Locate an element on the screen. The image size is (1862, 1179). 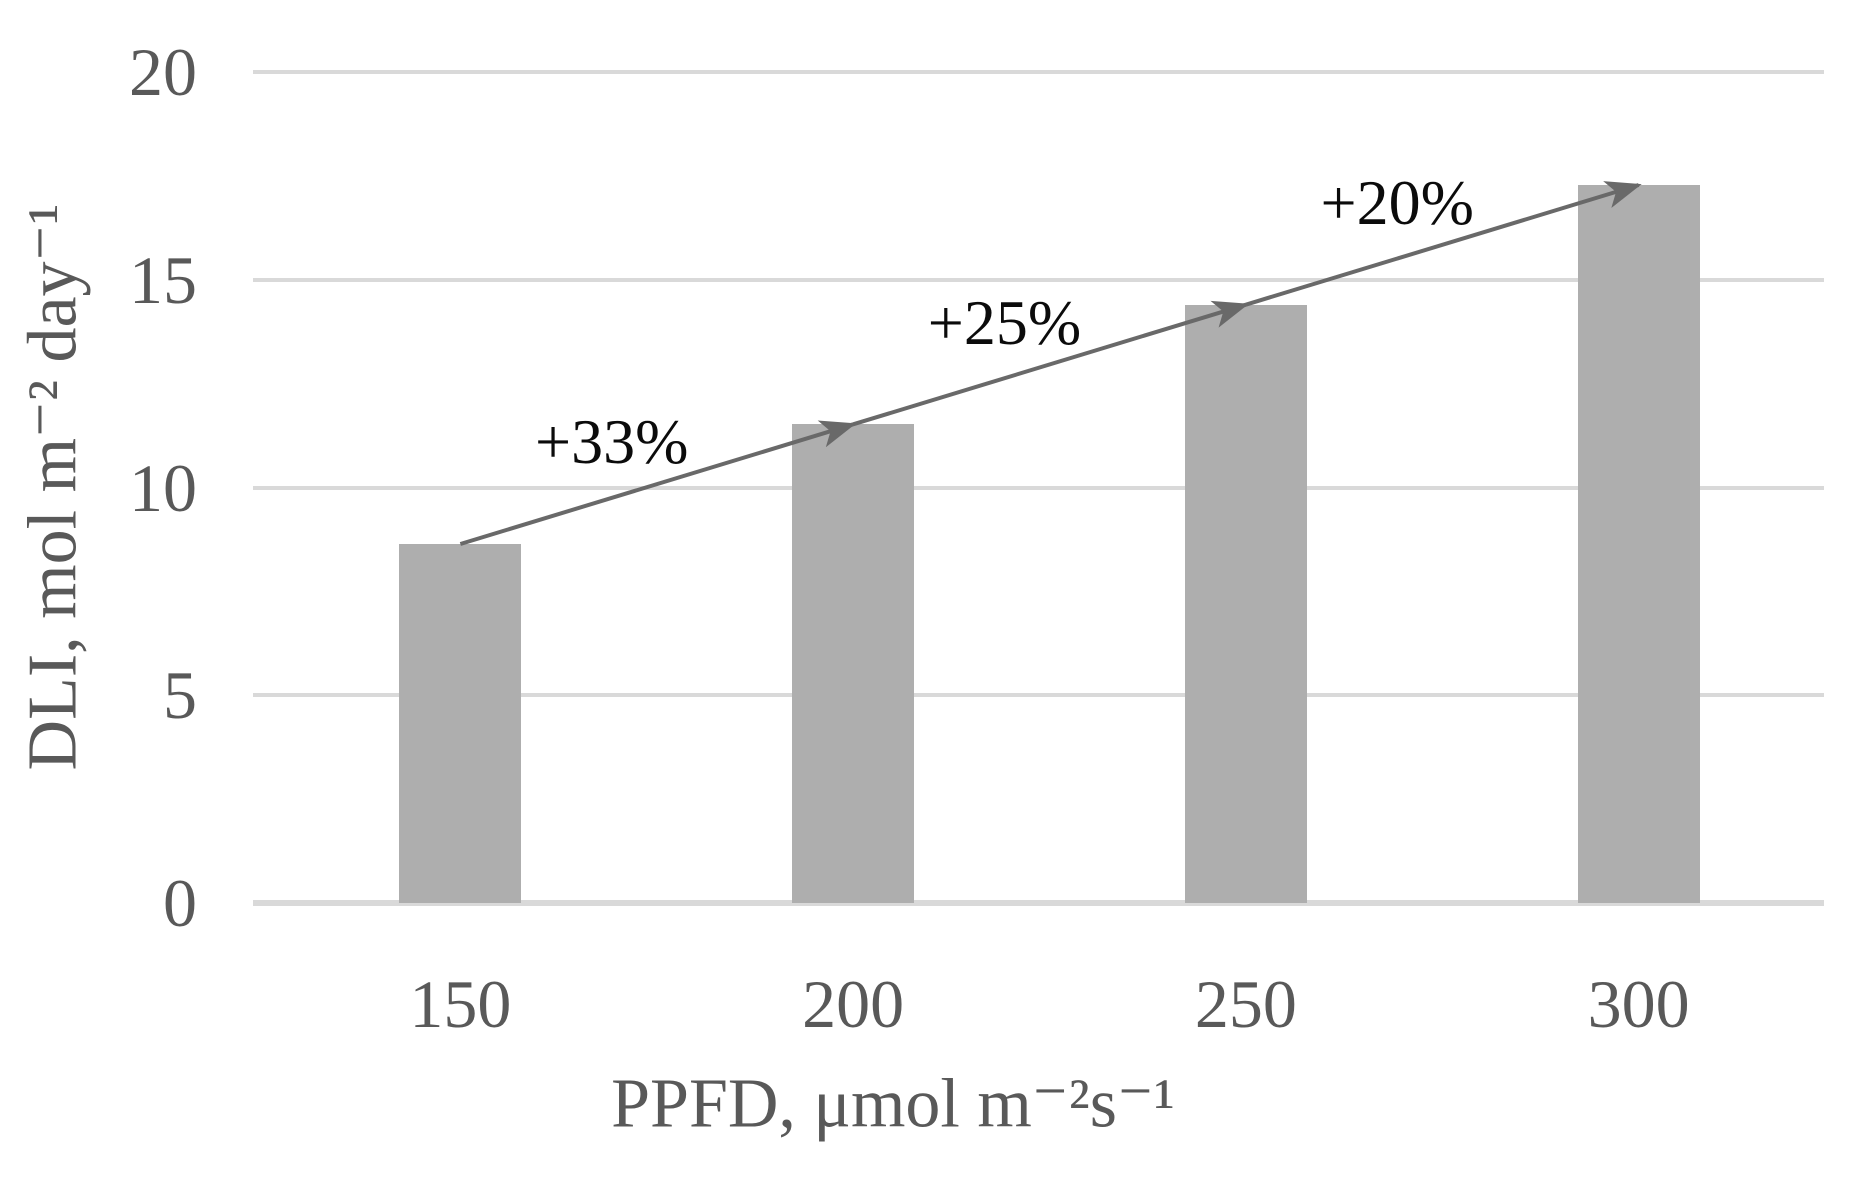
growth-annotation: +33% is located at coordinates (612, 442).